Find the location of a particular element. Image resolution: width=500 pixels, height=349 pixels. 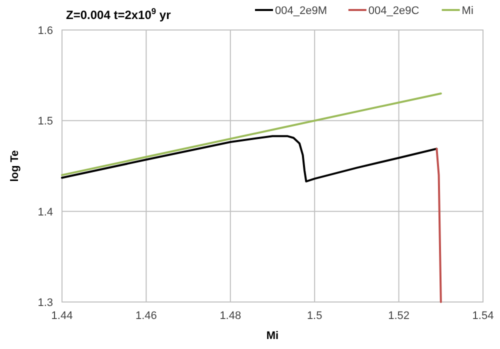

chart-title: Z=0.004 t=2x10$^{9}$ yr is located at coordinates (119, 14).